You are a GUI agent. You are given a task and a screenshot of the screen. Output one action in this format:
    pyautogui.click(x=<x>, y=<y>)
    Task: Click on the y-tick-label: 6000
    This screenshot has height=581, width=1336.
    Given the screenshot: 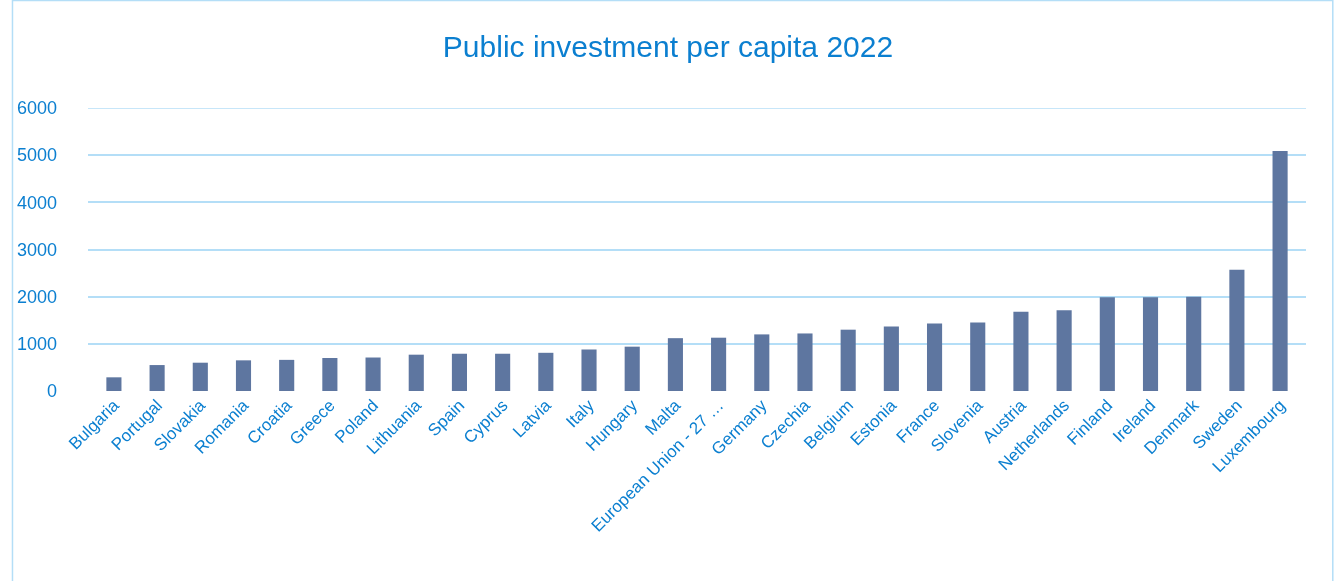 What is the action you would take?
    pyautogui.click(x=36, y=108)
    